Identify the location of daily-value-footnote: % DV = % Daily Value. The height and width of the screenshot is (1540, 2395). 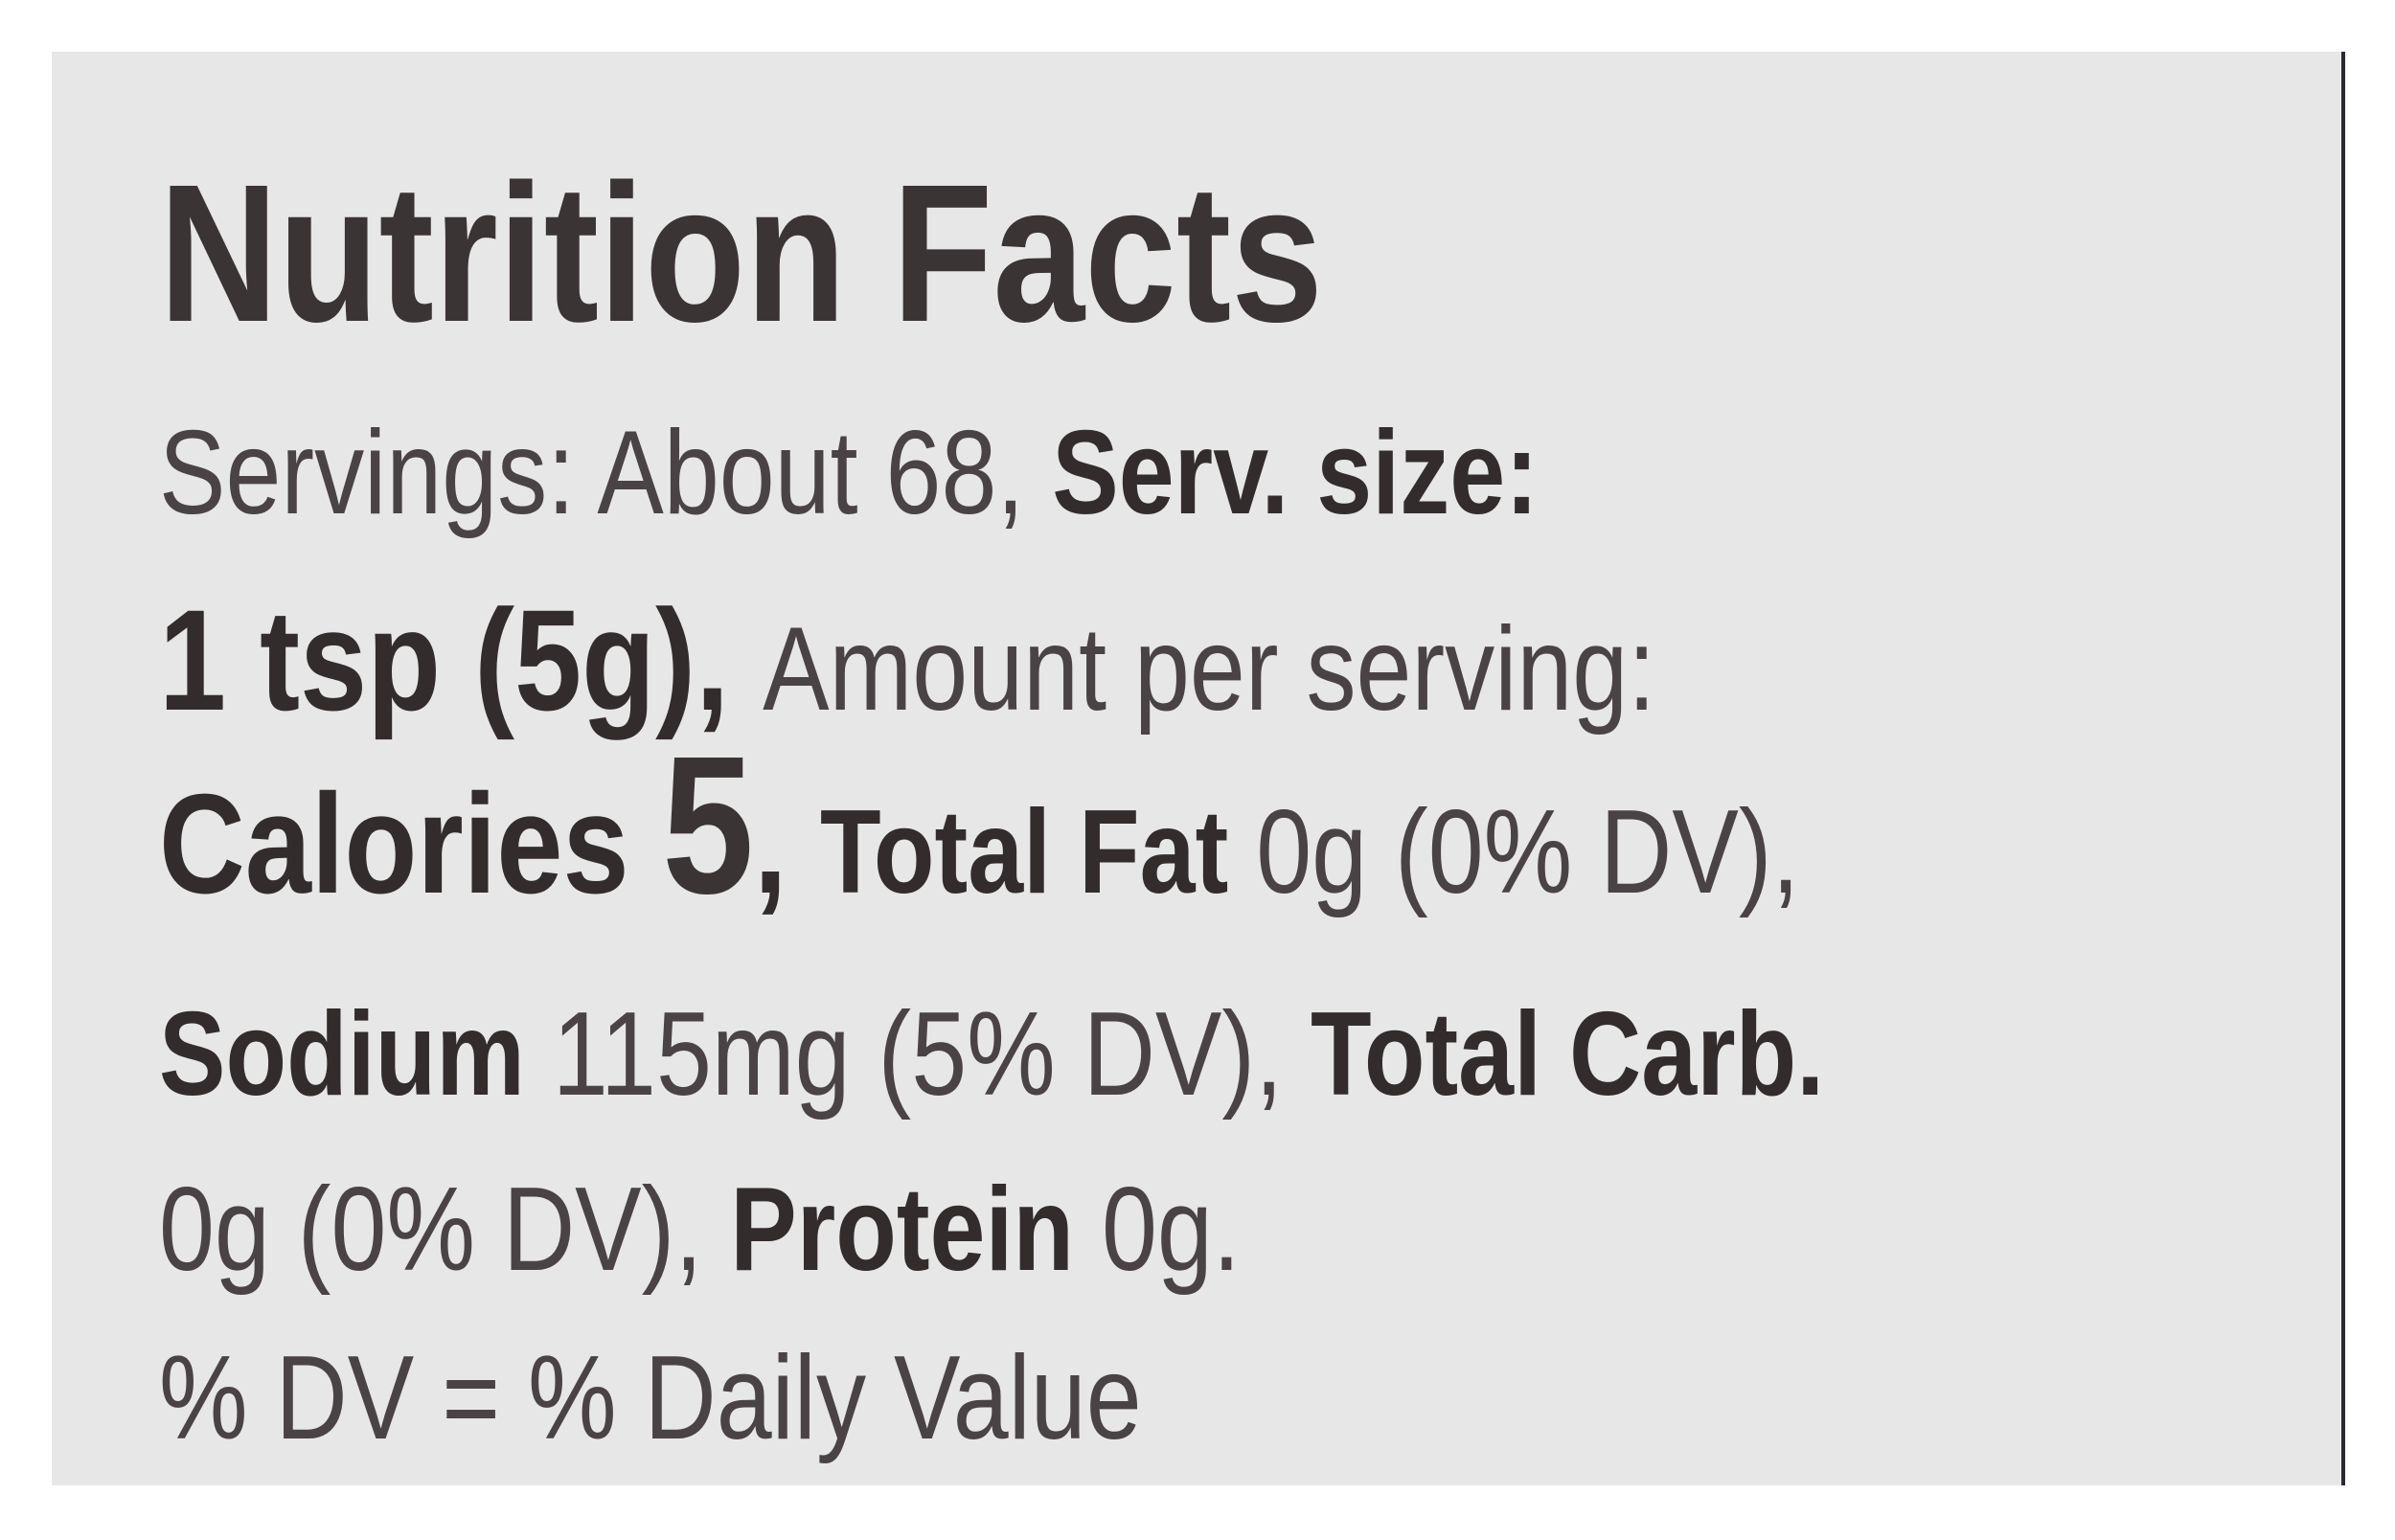
(650, 1398).